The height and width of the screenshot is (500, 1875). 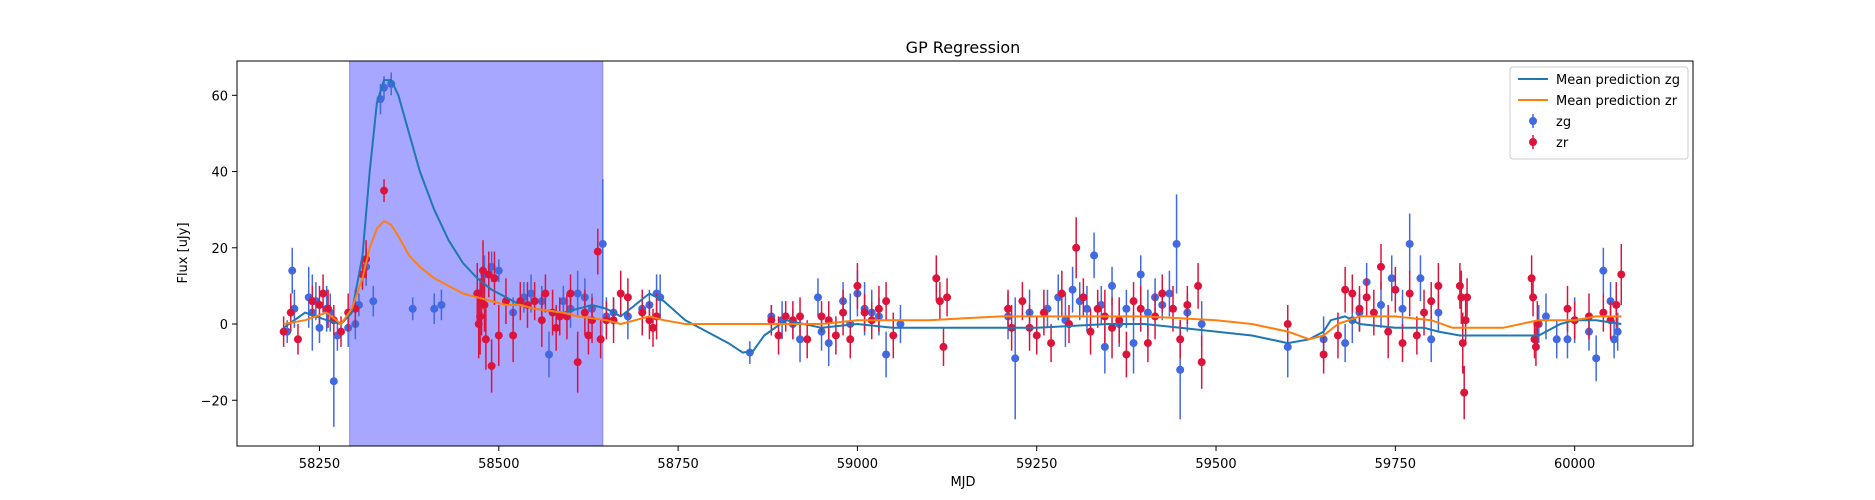 I want to click on highlight-span, so click(x=476, y=253).